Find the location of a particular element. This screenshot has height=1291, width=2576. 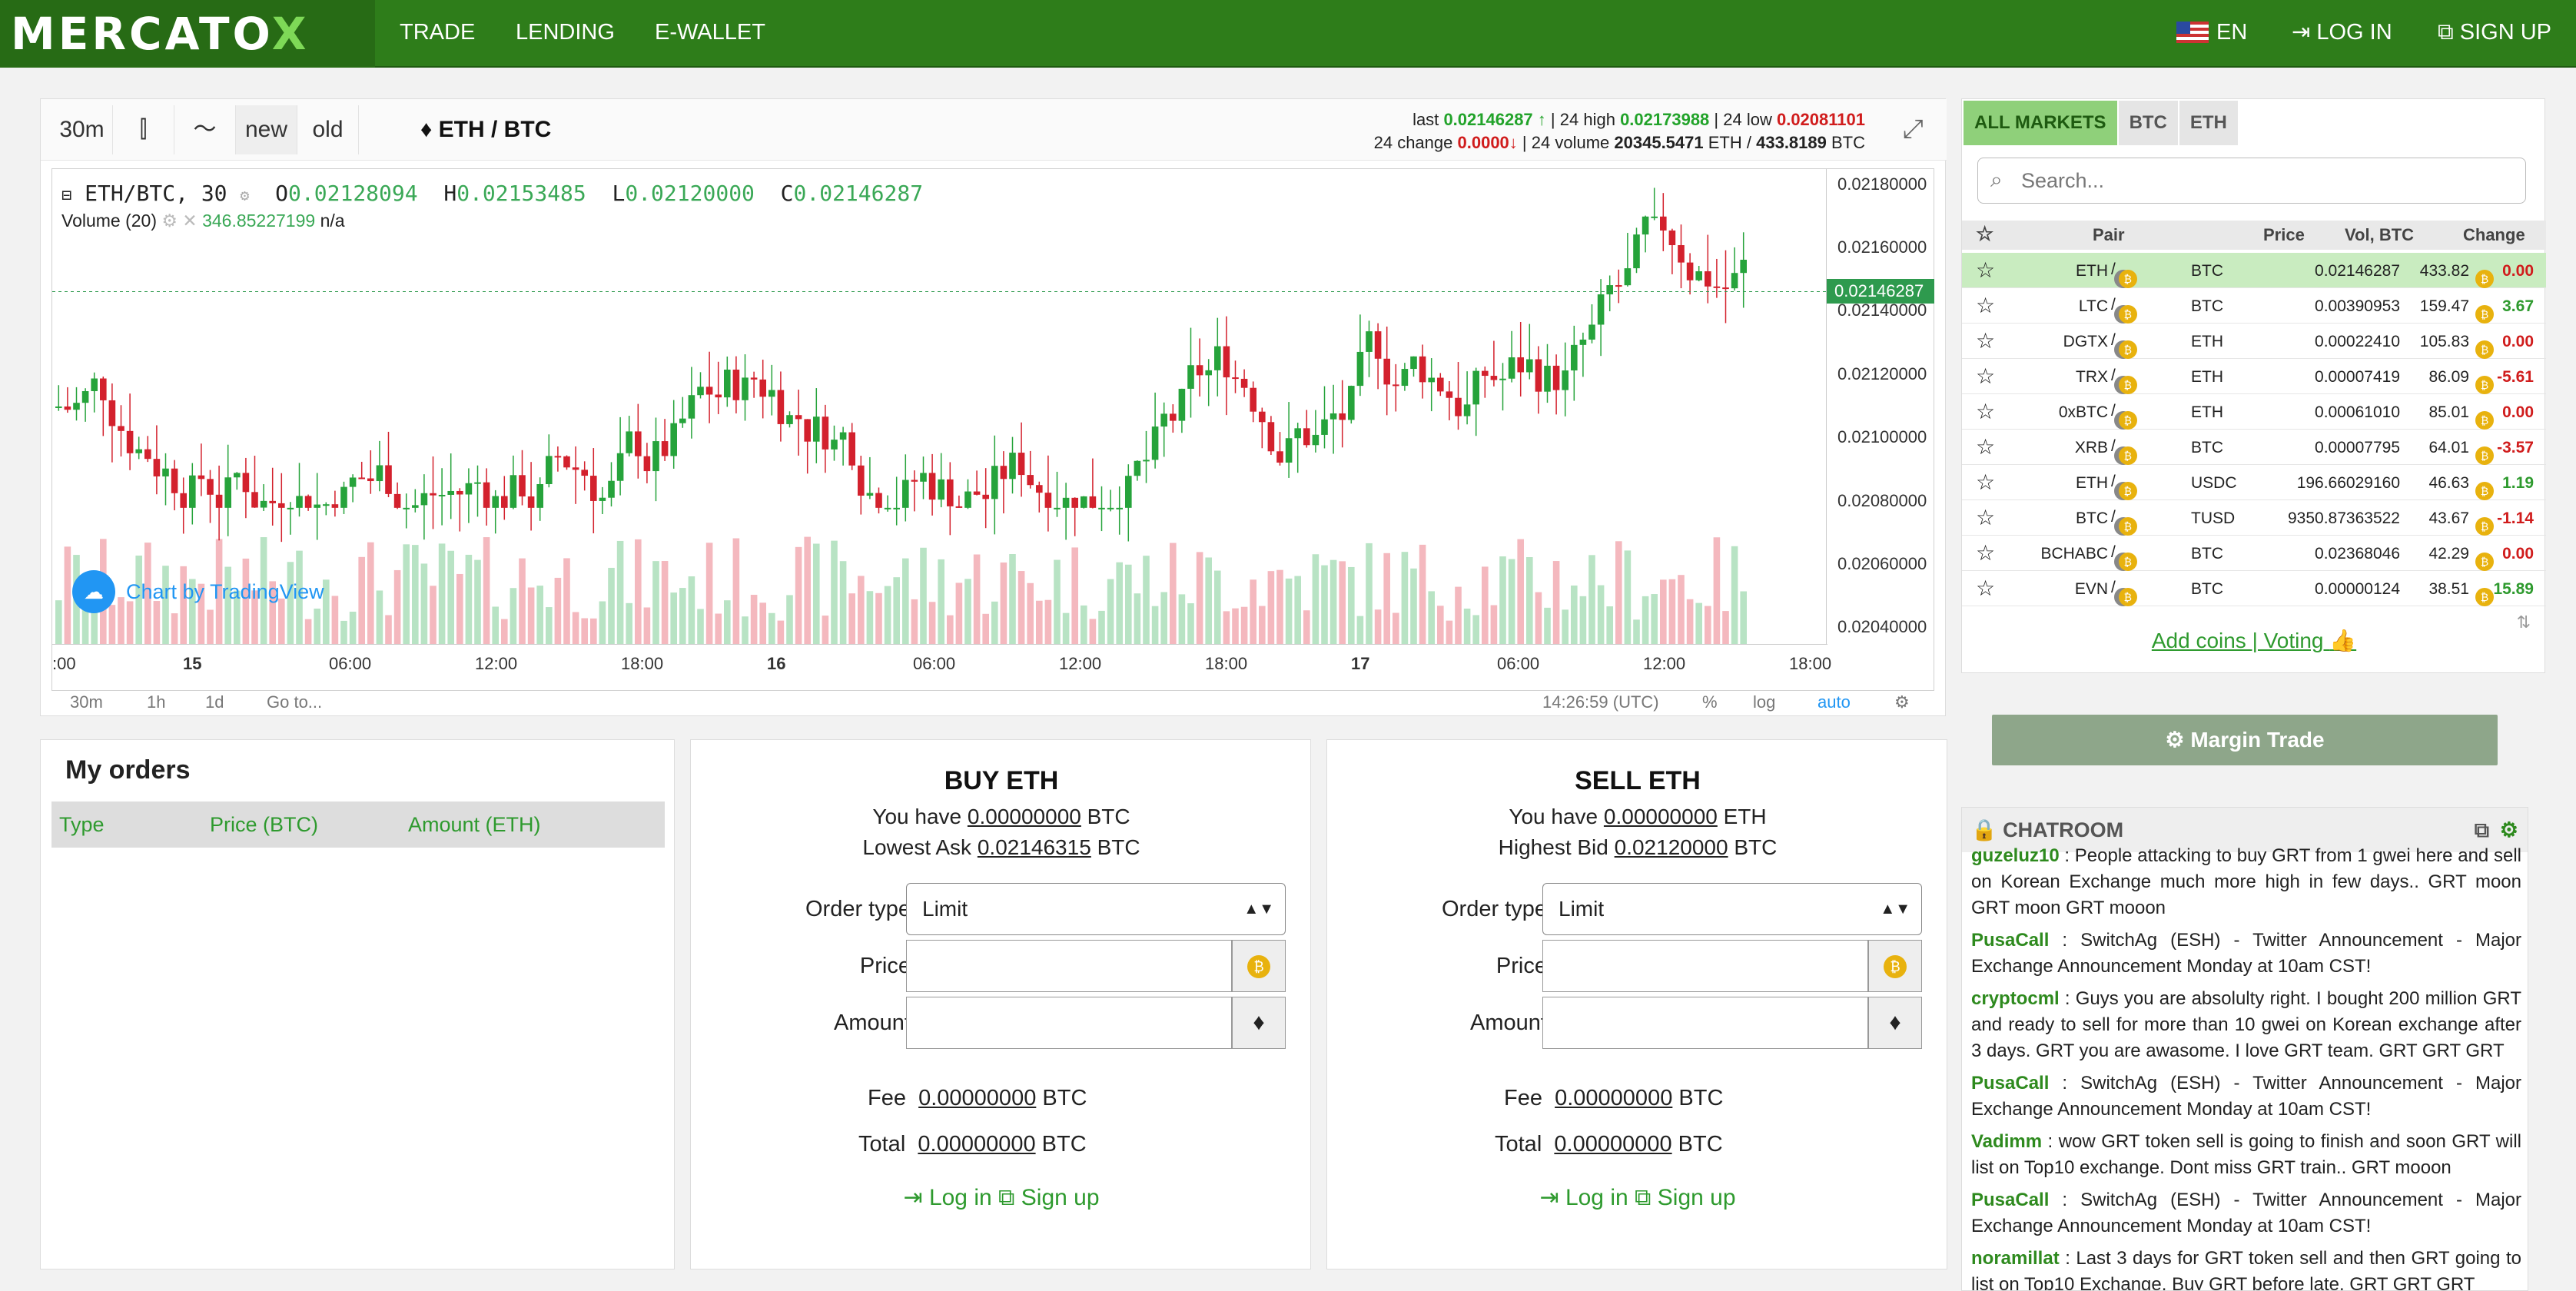

buy-login-link: ⇥ Log in is located at coordinates (947, 1197).